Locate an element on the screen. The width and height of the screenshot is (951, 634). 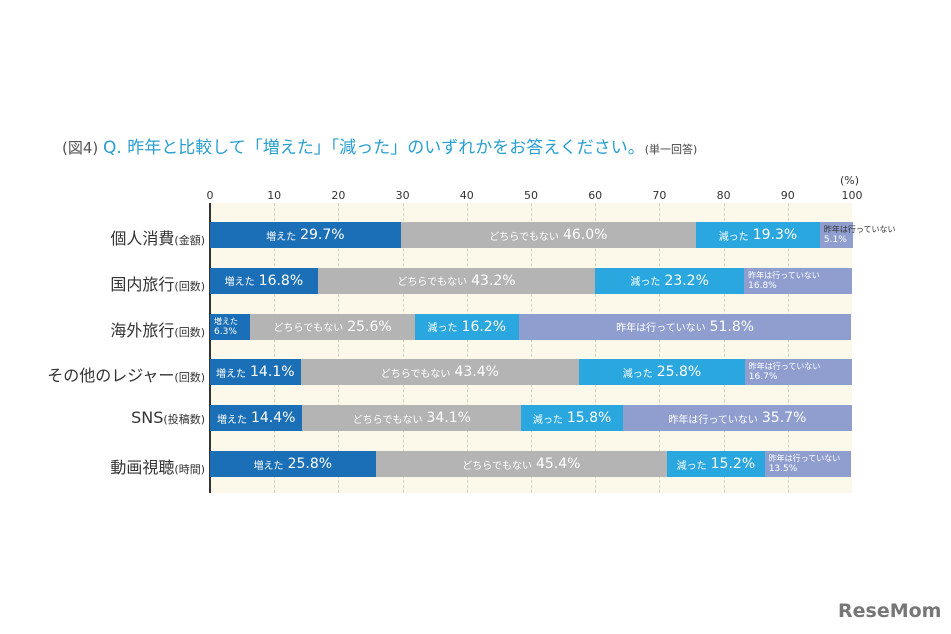
category-unit: (金額) is located at coordinates (189, 240).